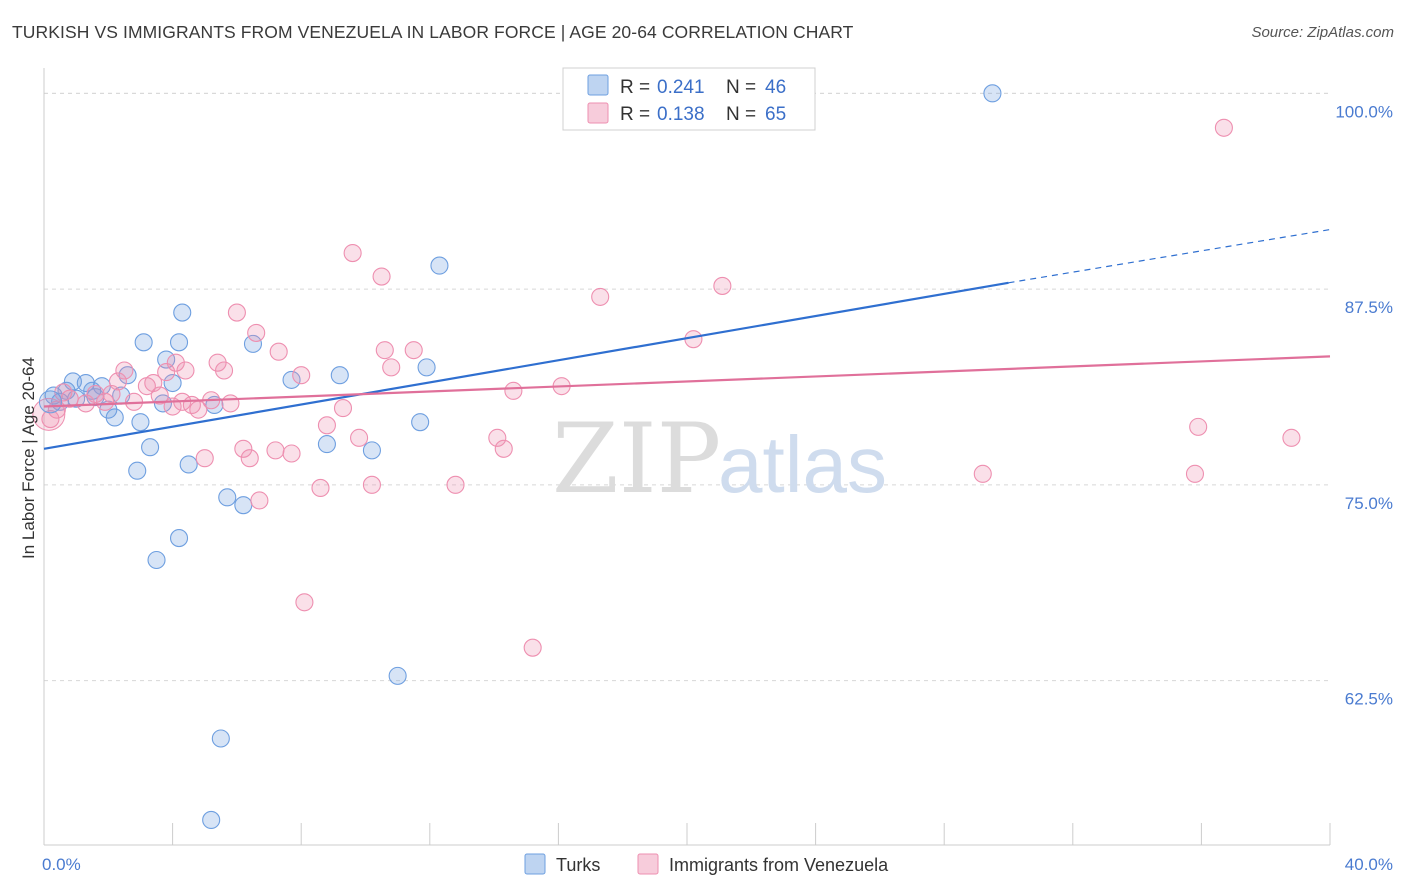  What do you see at coordinates (1369, 307) in the screenshot?
I see `y-tick-label-1: 87.5%` at bounding box center [1369, 307].